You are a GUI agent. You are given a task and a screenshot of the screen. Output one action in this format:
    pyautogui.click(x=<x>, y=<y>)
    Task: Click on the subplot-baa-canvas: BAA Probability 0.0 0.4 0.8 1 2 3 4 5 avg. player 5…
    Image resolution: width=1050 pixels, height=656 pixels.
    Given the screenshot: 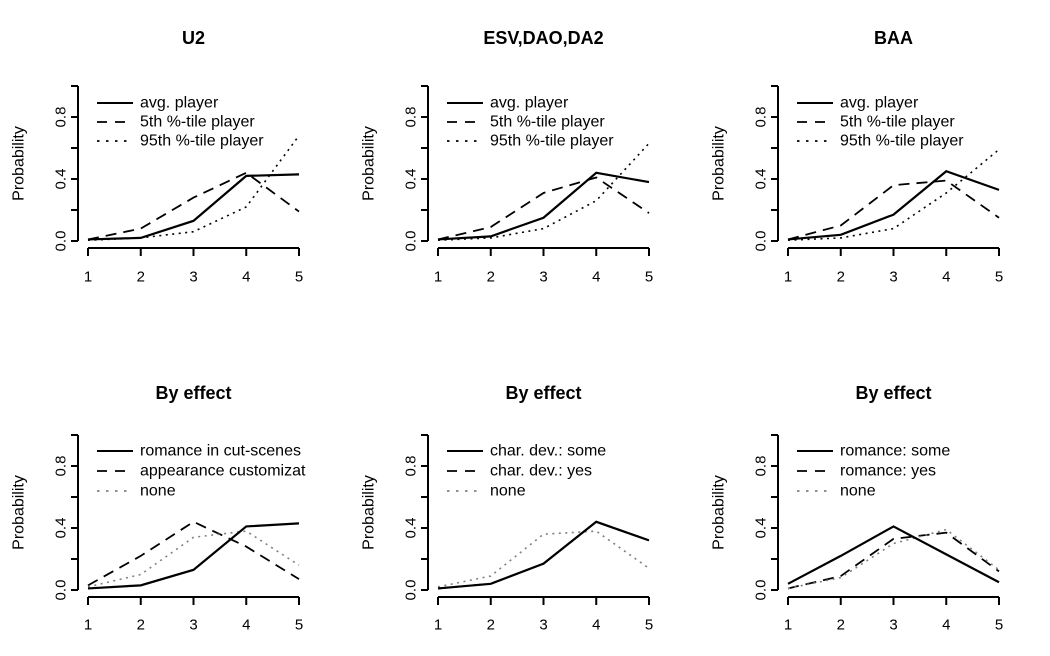 What is the action you would take?
    pyautogui.click(x=857, y=157)
    